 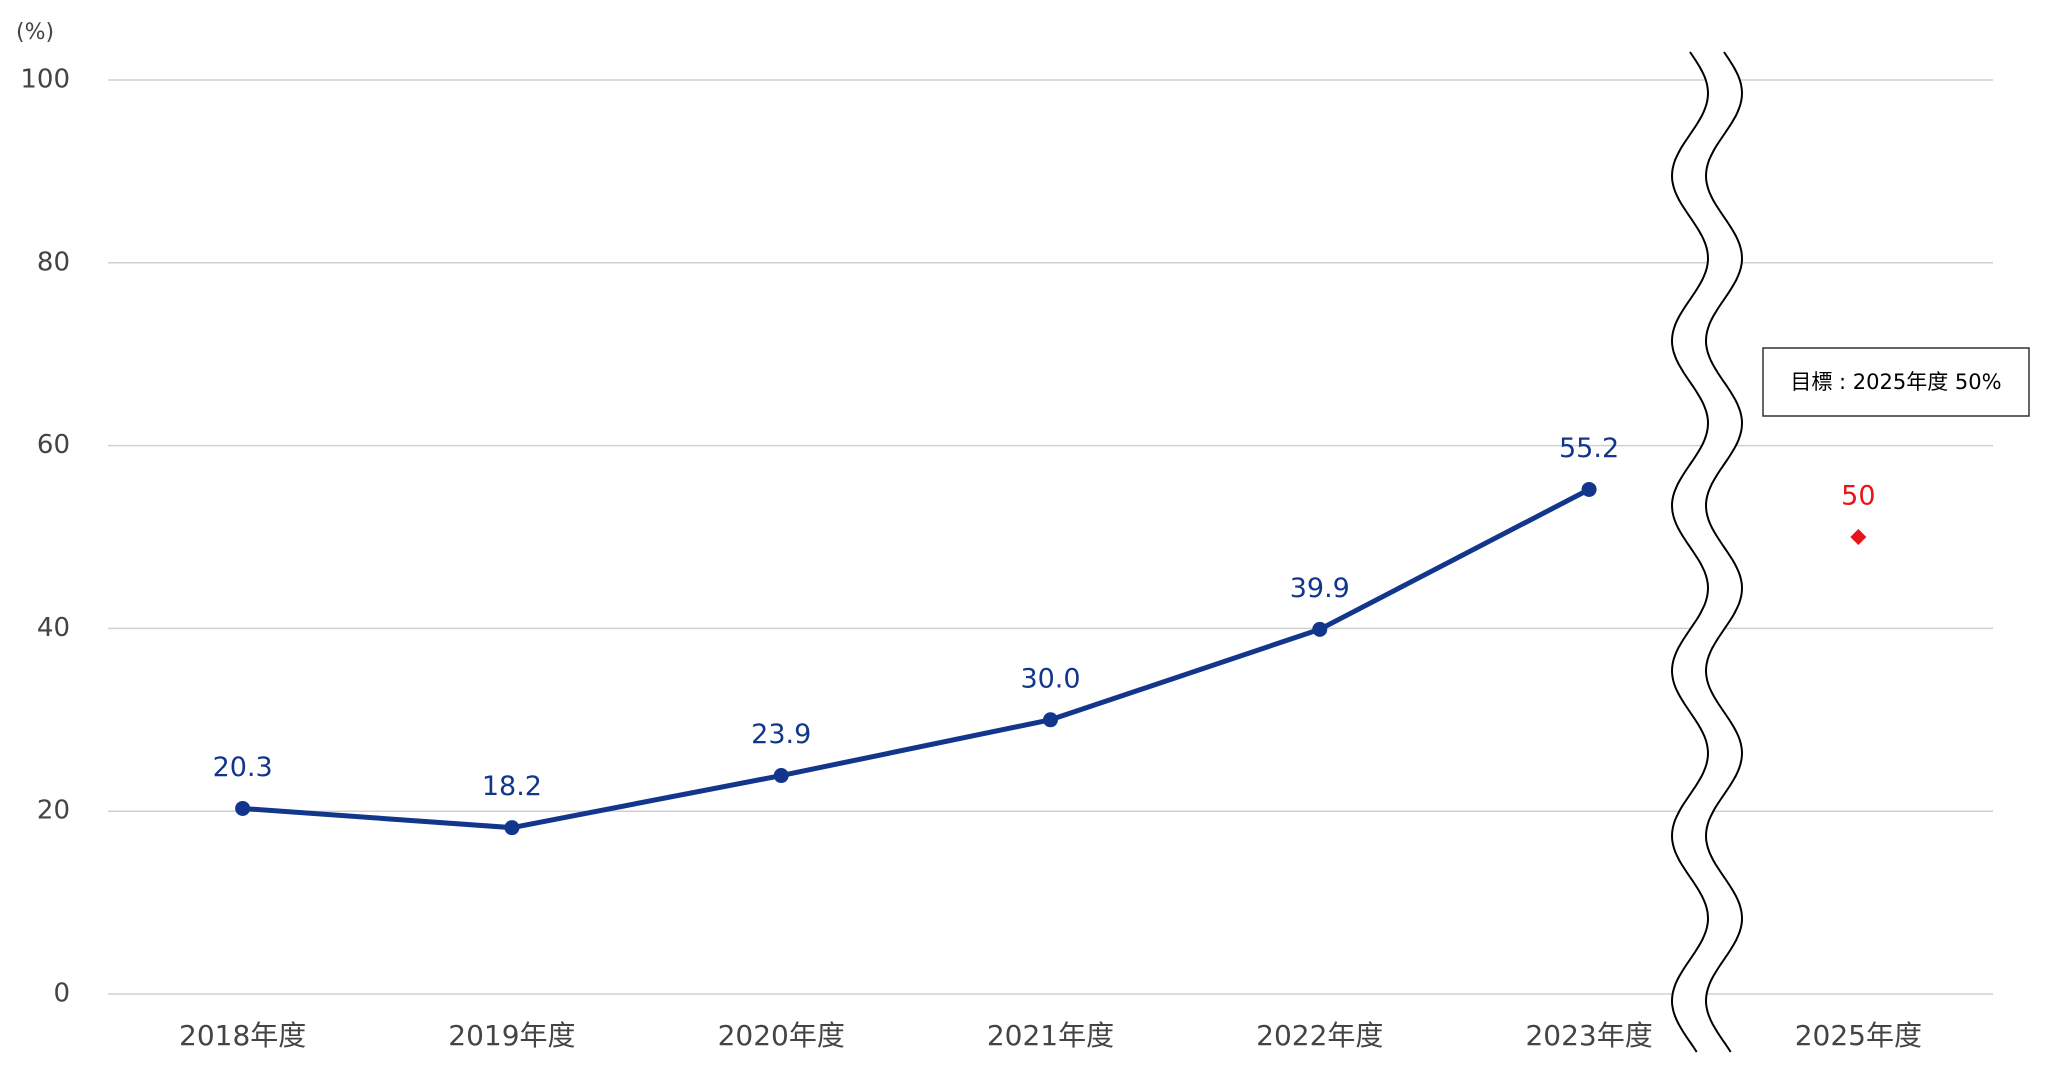 What do you see at coordinates (61, 994) in the screenshot?
I see `y-tick-label: 0` at bounding box center [61, 994].